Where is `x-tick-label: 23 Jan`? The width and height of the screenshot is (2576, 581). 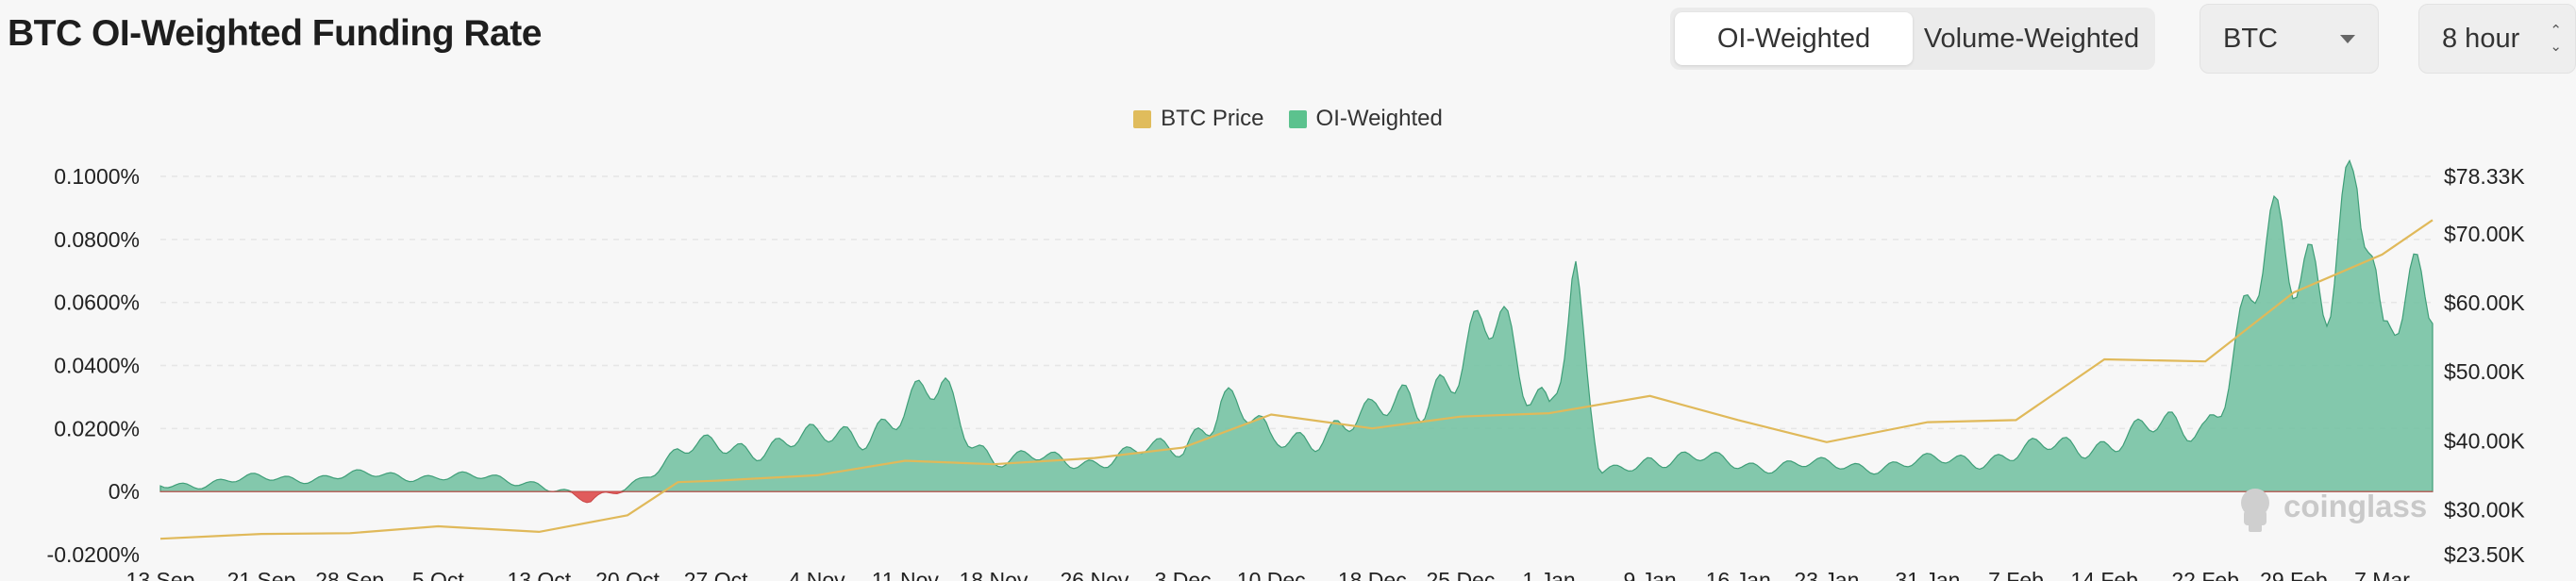
x-tick-label: 23 Jan is located at coordinates (1826, 575).